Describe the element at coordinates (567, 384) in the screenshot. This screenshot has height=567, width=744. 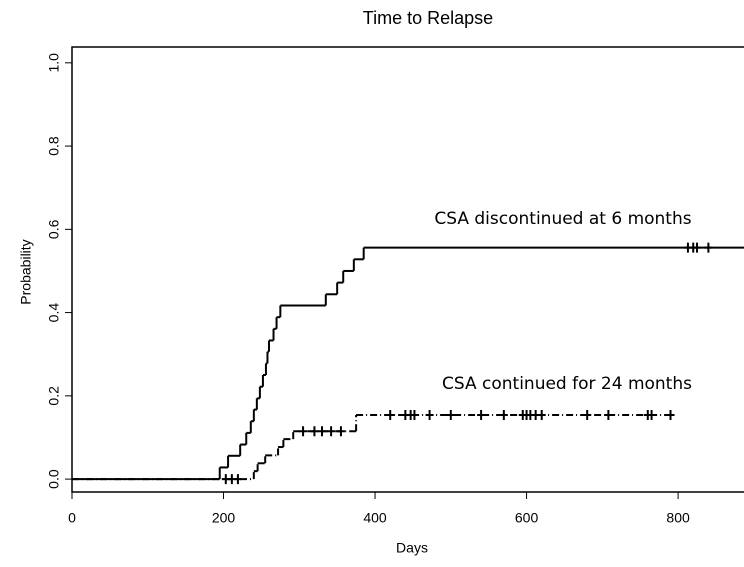
I see `series-label: CSA continued for 24 months` at that location.